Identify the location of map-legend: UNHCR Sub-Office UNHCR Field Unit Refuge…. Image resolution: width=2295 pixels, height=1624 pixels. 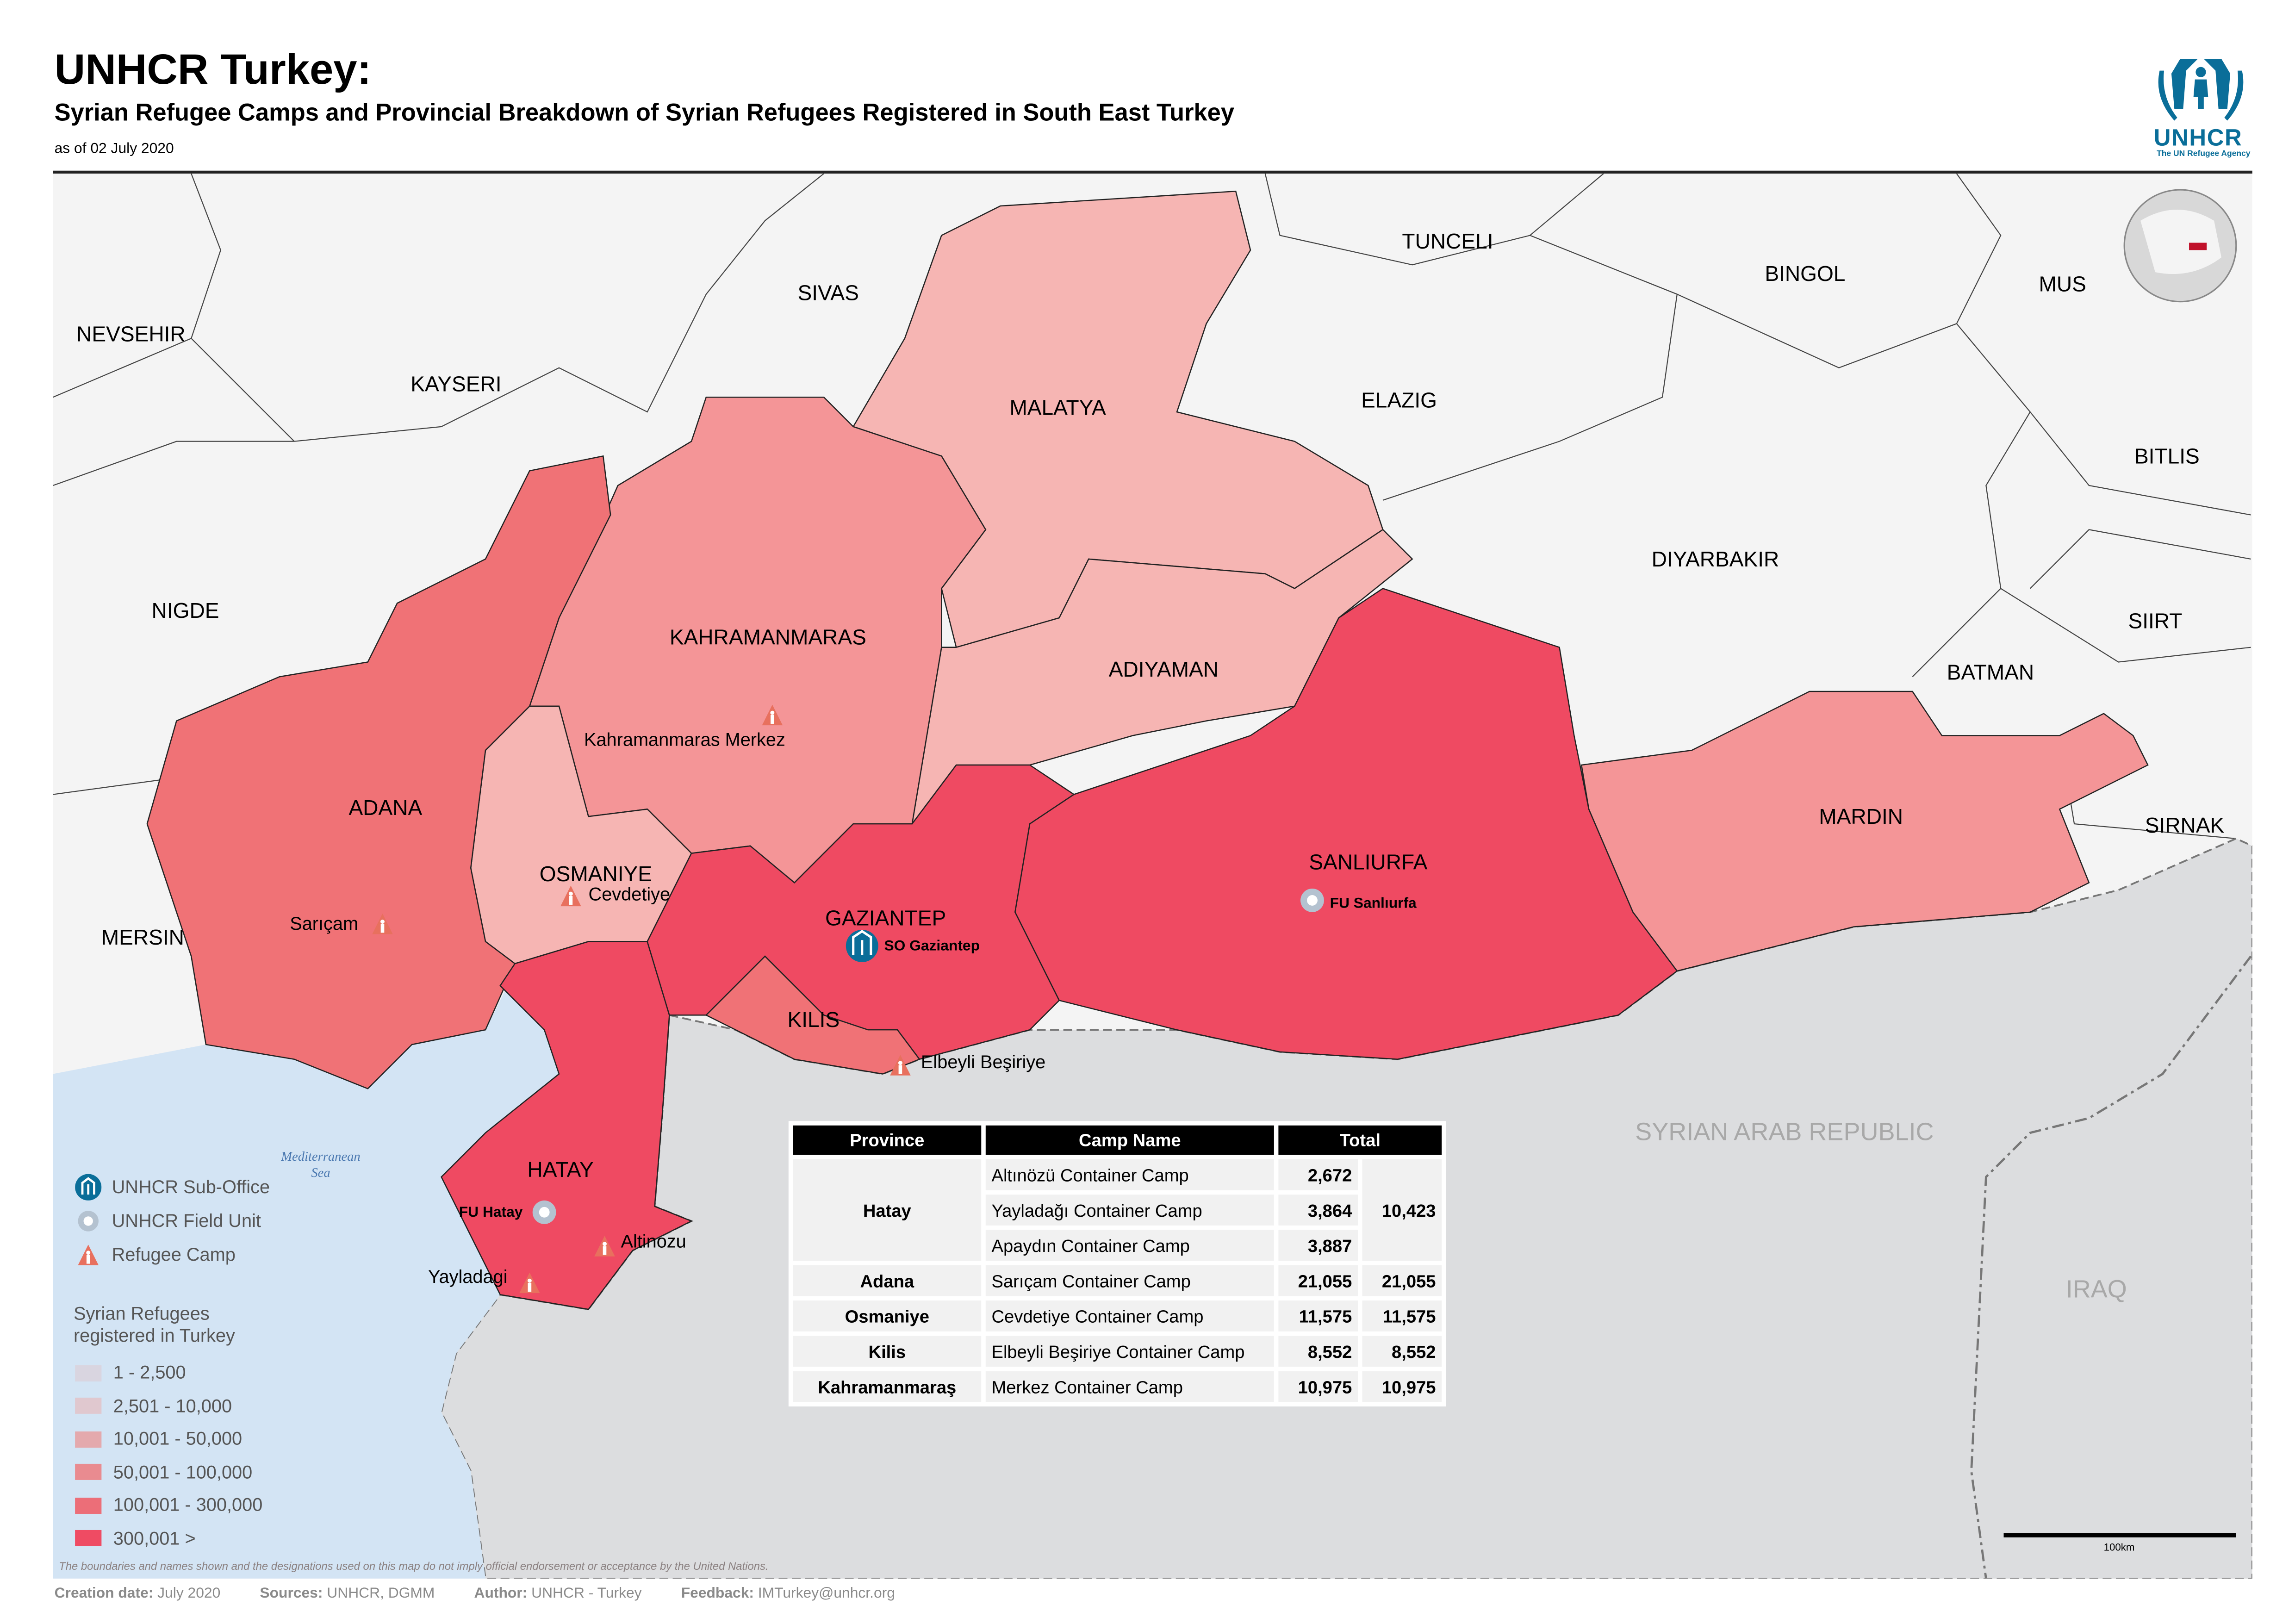
(172, 1362).